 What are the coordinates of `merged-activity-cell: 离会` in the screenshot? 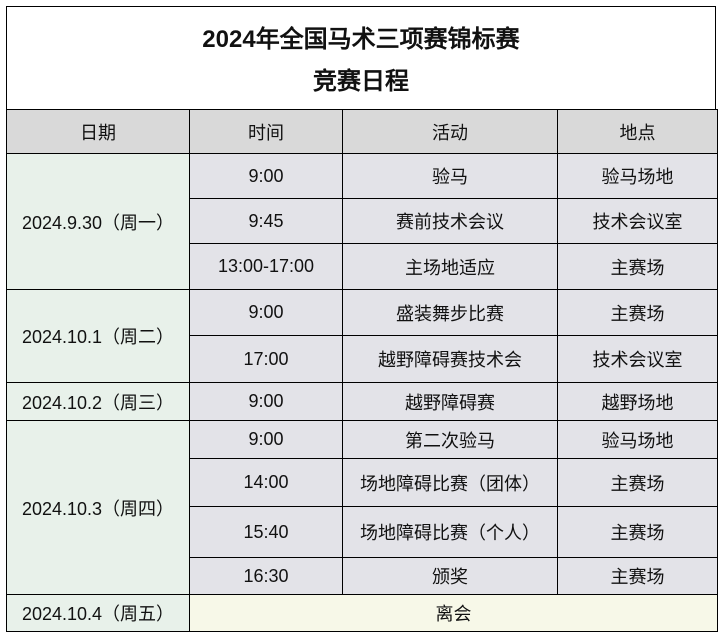 It's located at (453, 613).